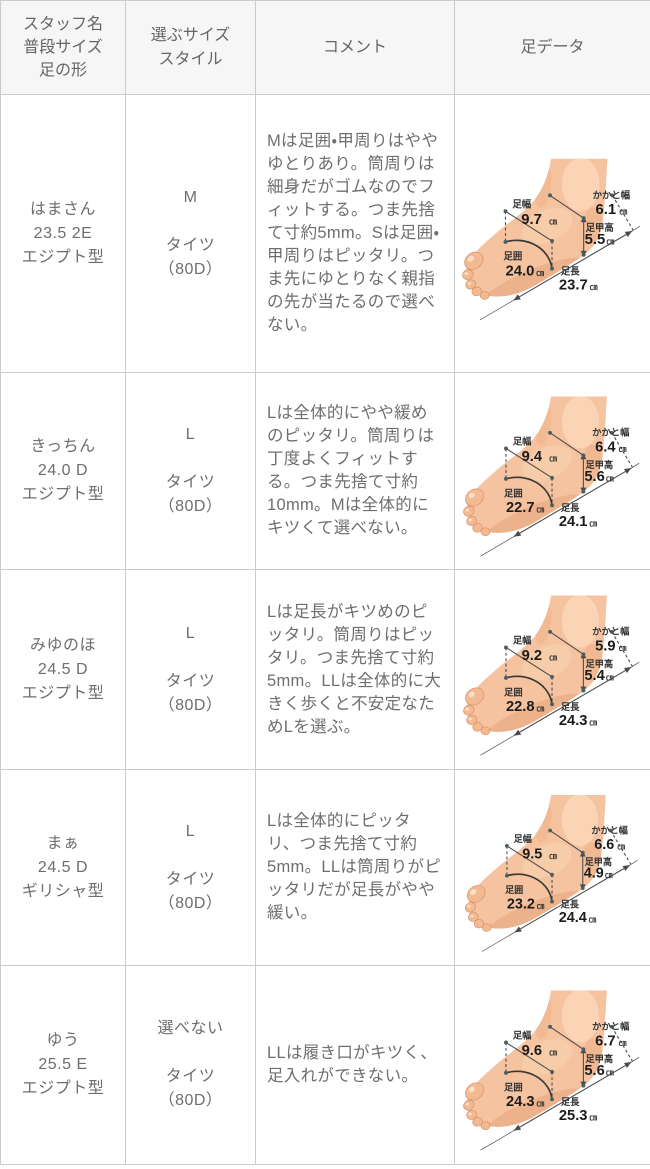 The image size is (650, 1169). Describe the element at coordinates (531, 1051) in the screenshot. I see `foot-width-value: 9.6` at that location.